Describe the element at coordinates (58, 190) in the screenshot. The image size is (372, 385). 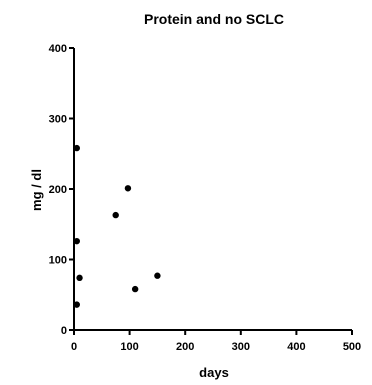
I see `y-tick-label: 200` at that location.